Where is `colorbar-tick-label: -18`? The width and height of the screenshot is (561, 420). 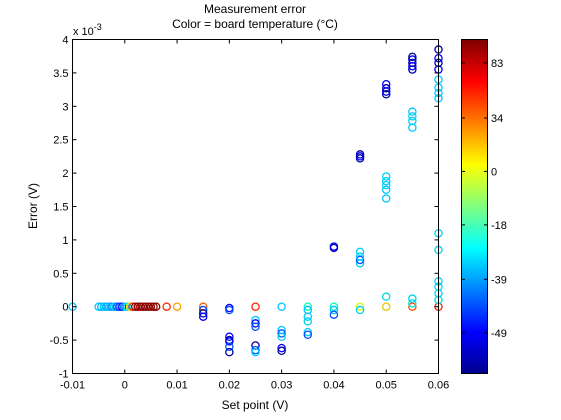
colorbar-tick-label: -18 is located at coordinates (499, 226).